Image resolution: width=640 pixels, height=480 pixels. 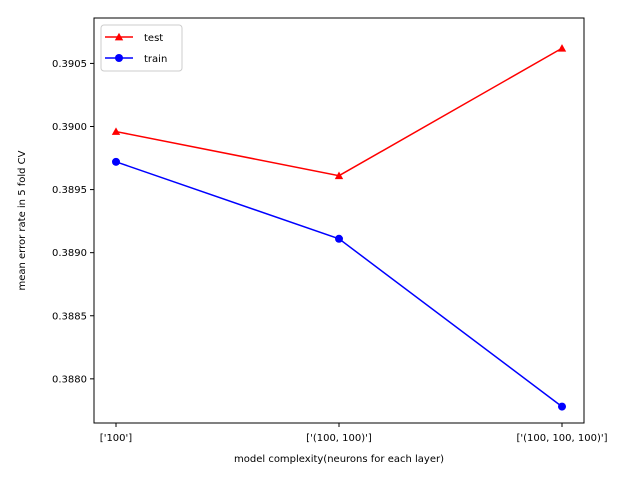 What do you see at coordinates (155, 59) in the screenshot?
I see `legend-label-train: train` at bounding box center [155, 59].